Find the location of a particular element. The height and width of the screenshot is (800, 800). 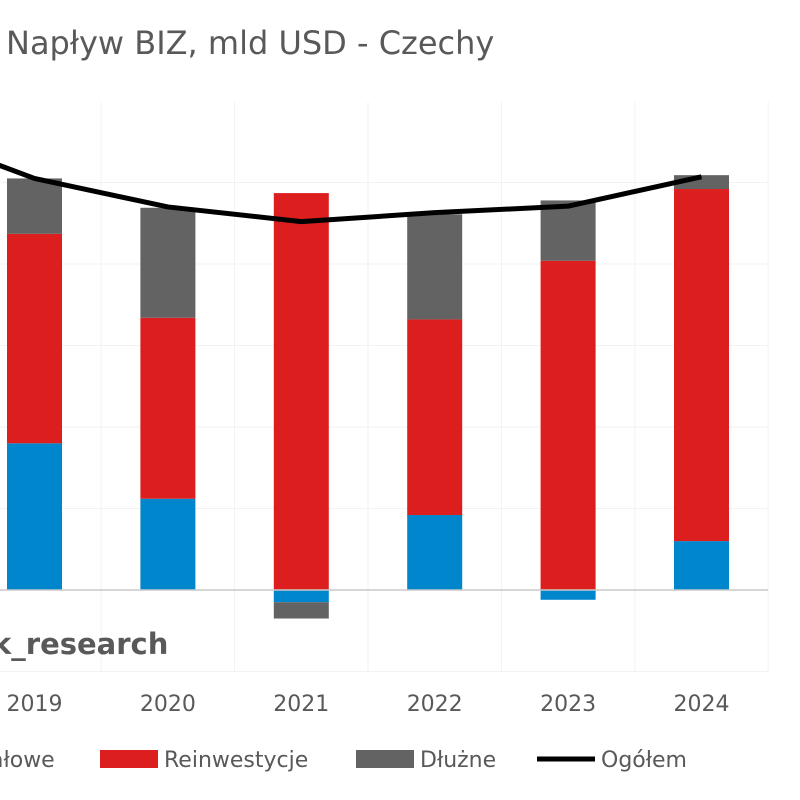

bar-dłużne-2021 is located at coordinates (301, 610).